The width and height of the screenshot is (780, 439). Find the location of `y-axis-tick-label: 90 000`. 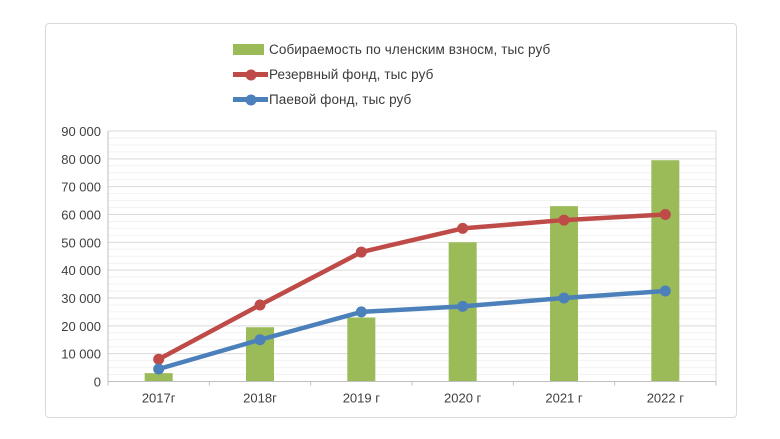

y-axis-tick-label: 90 000 is located at coordinates (81, 131).